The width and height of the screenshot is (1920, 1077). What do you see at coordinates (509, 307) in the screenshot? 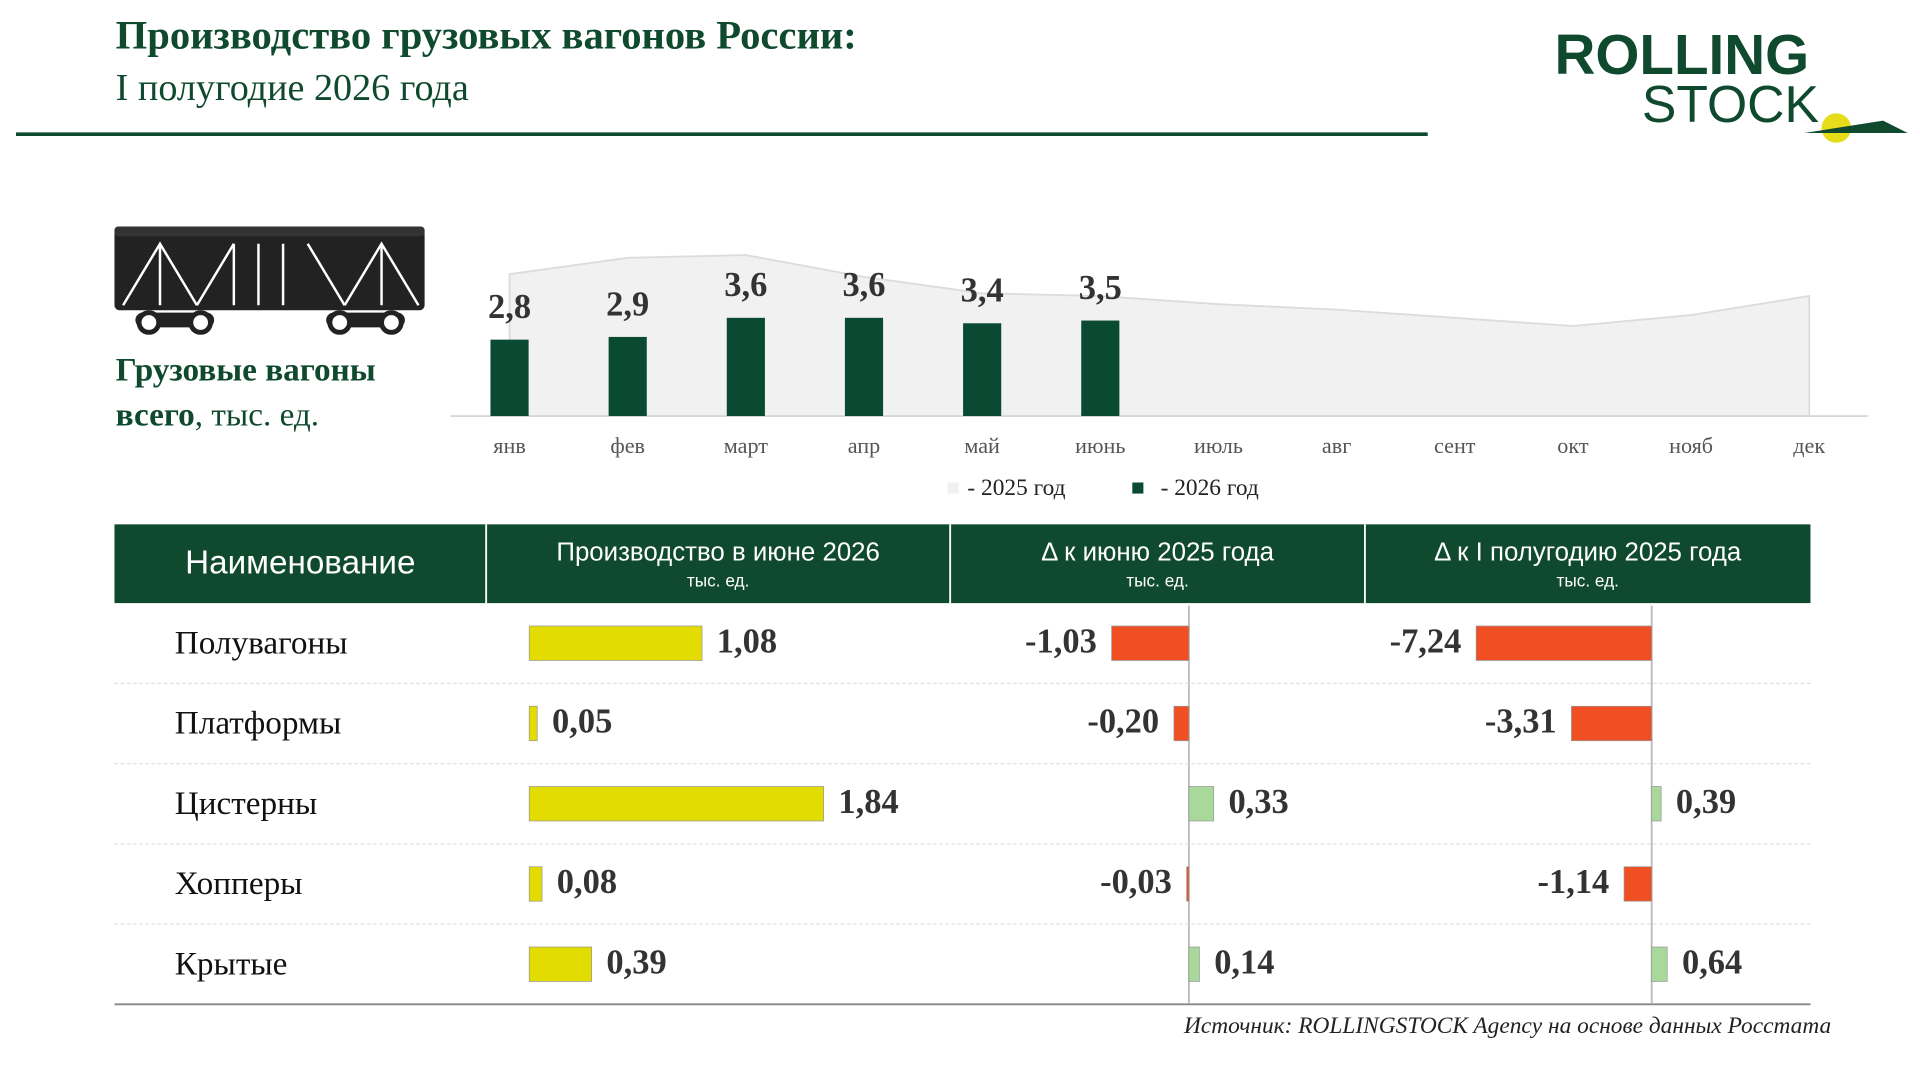
I see `bar-label: 2,8` at bounding box center [509, 307].